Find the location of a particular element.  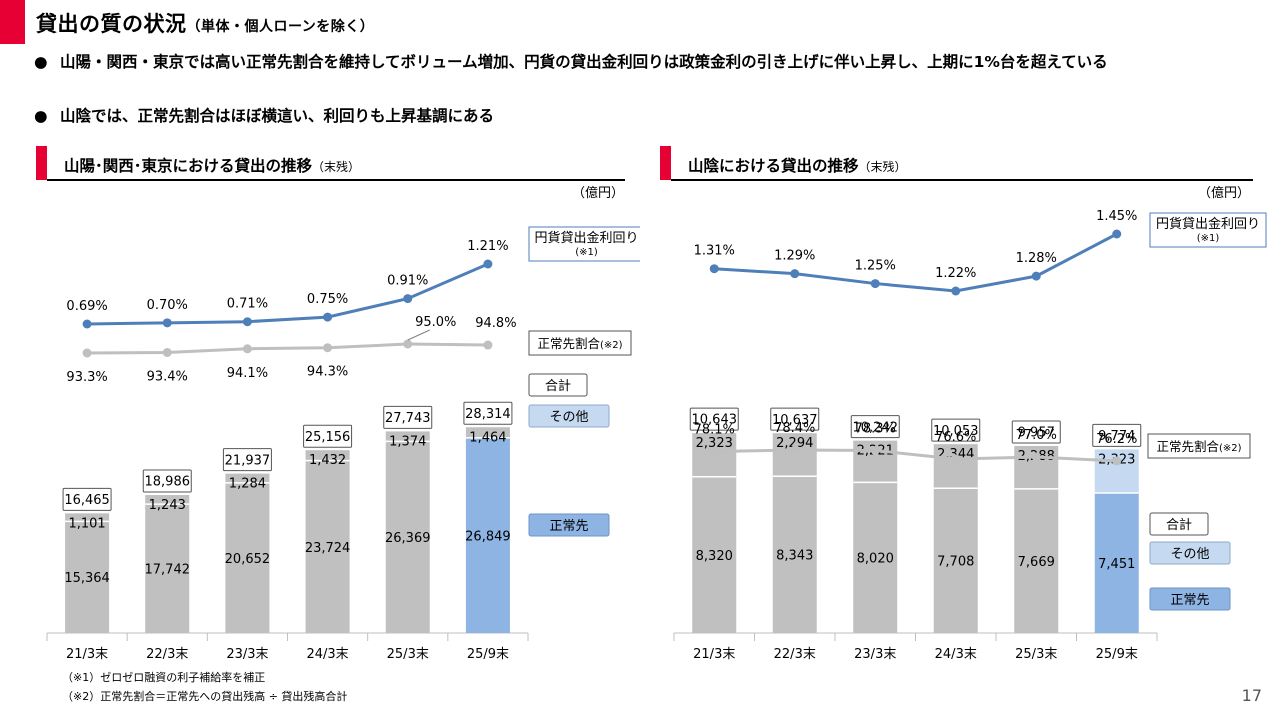

total-label: 9,774 is located at coordinates (1116, 436).